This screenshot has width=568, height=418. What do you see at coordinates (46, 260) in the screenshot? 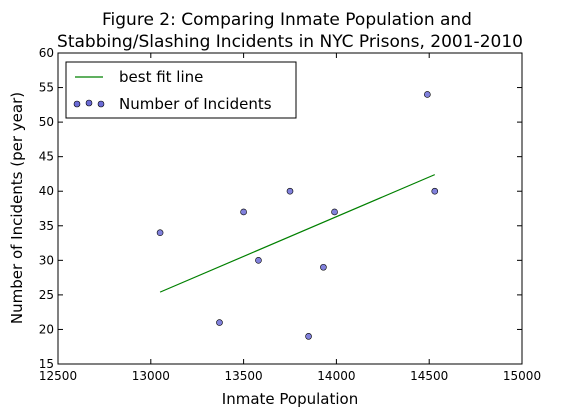
I see `y-tick-label: 30` at bounding box center [46, 260].